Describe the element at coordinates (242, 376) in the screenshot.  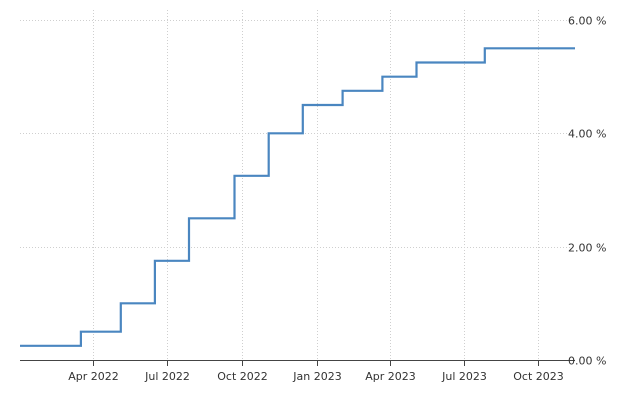
I see `x-tick-label: Oct 2022` at that location.